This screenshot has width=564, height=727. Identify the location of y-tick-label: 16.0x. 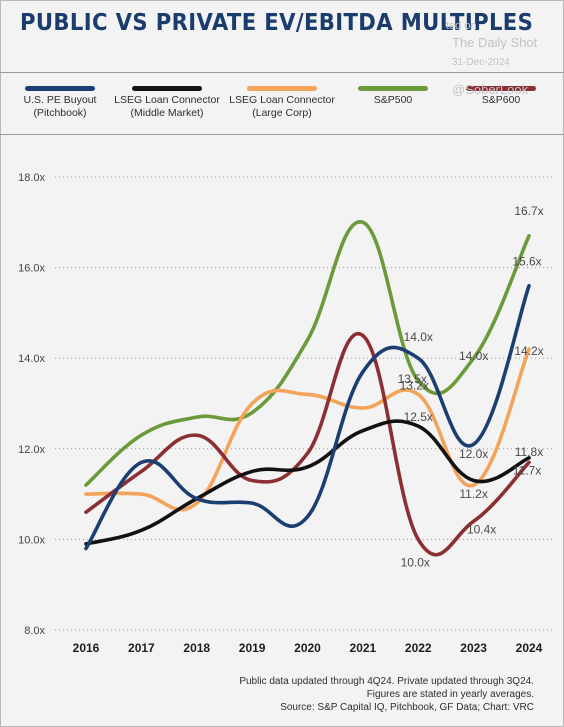
(31, 269).